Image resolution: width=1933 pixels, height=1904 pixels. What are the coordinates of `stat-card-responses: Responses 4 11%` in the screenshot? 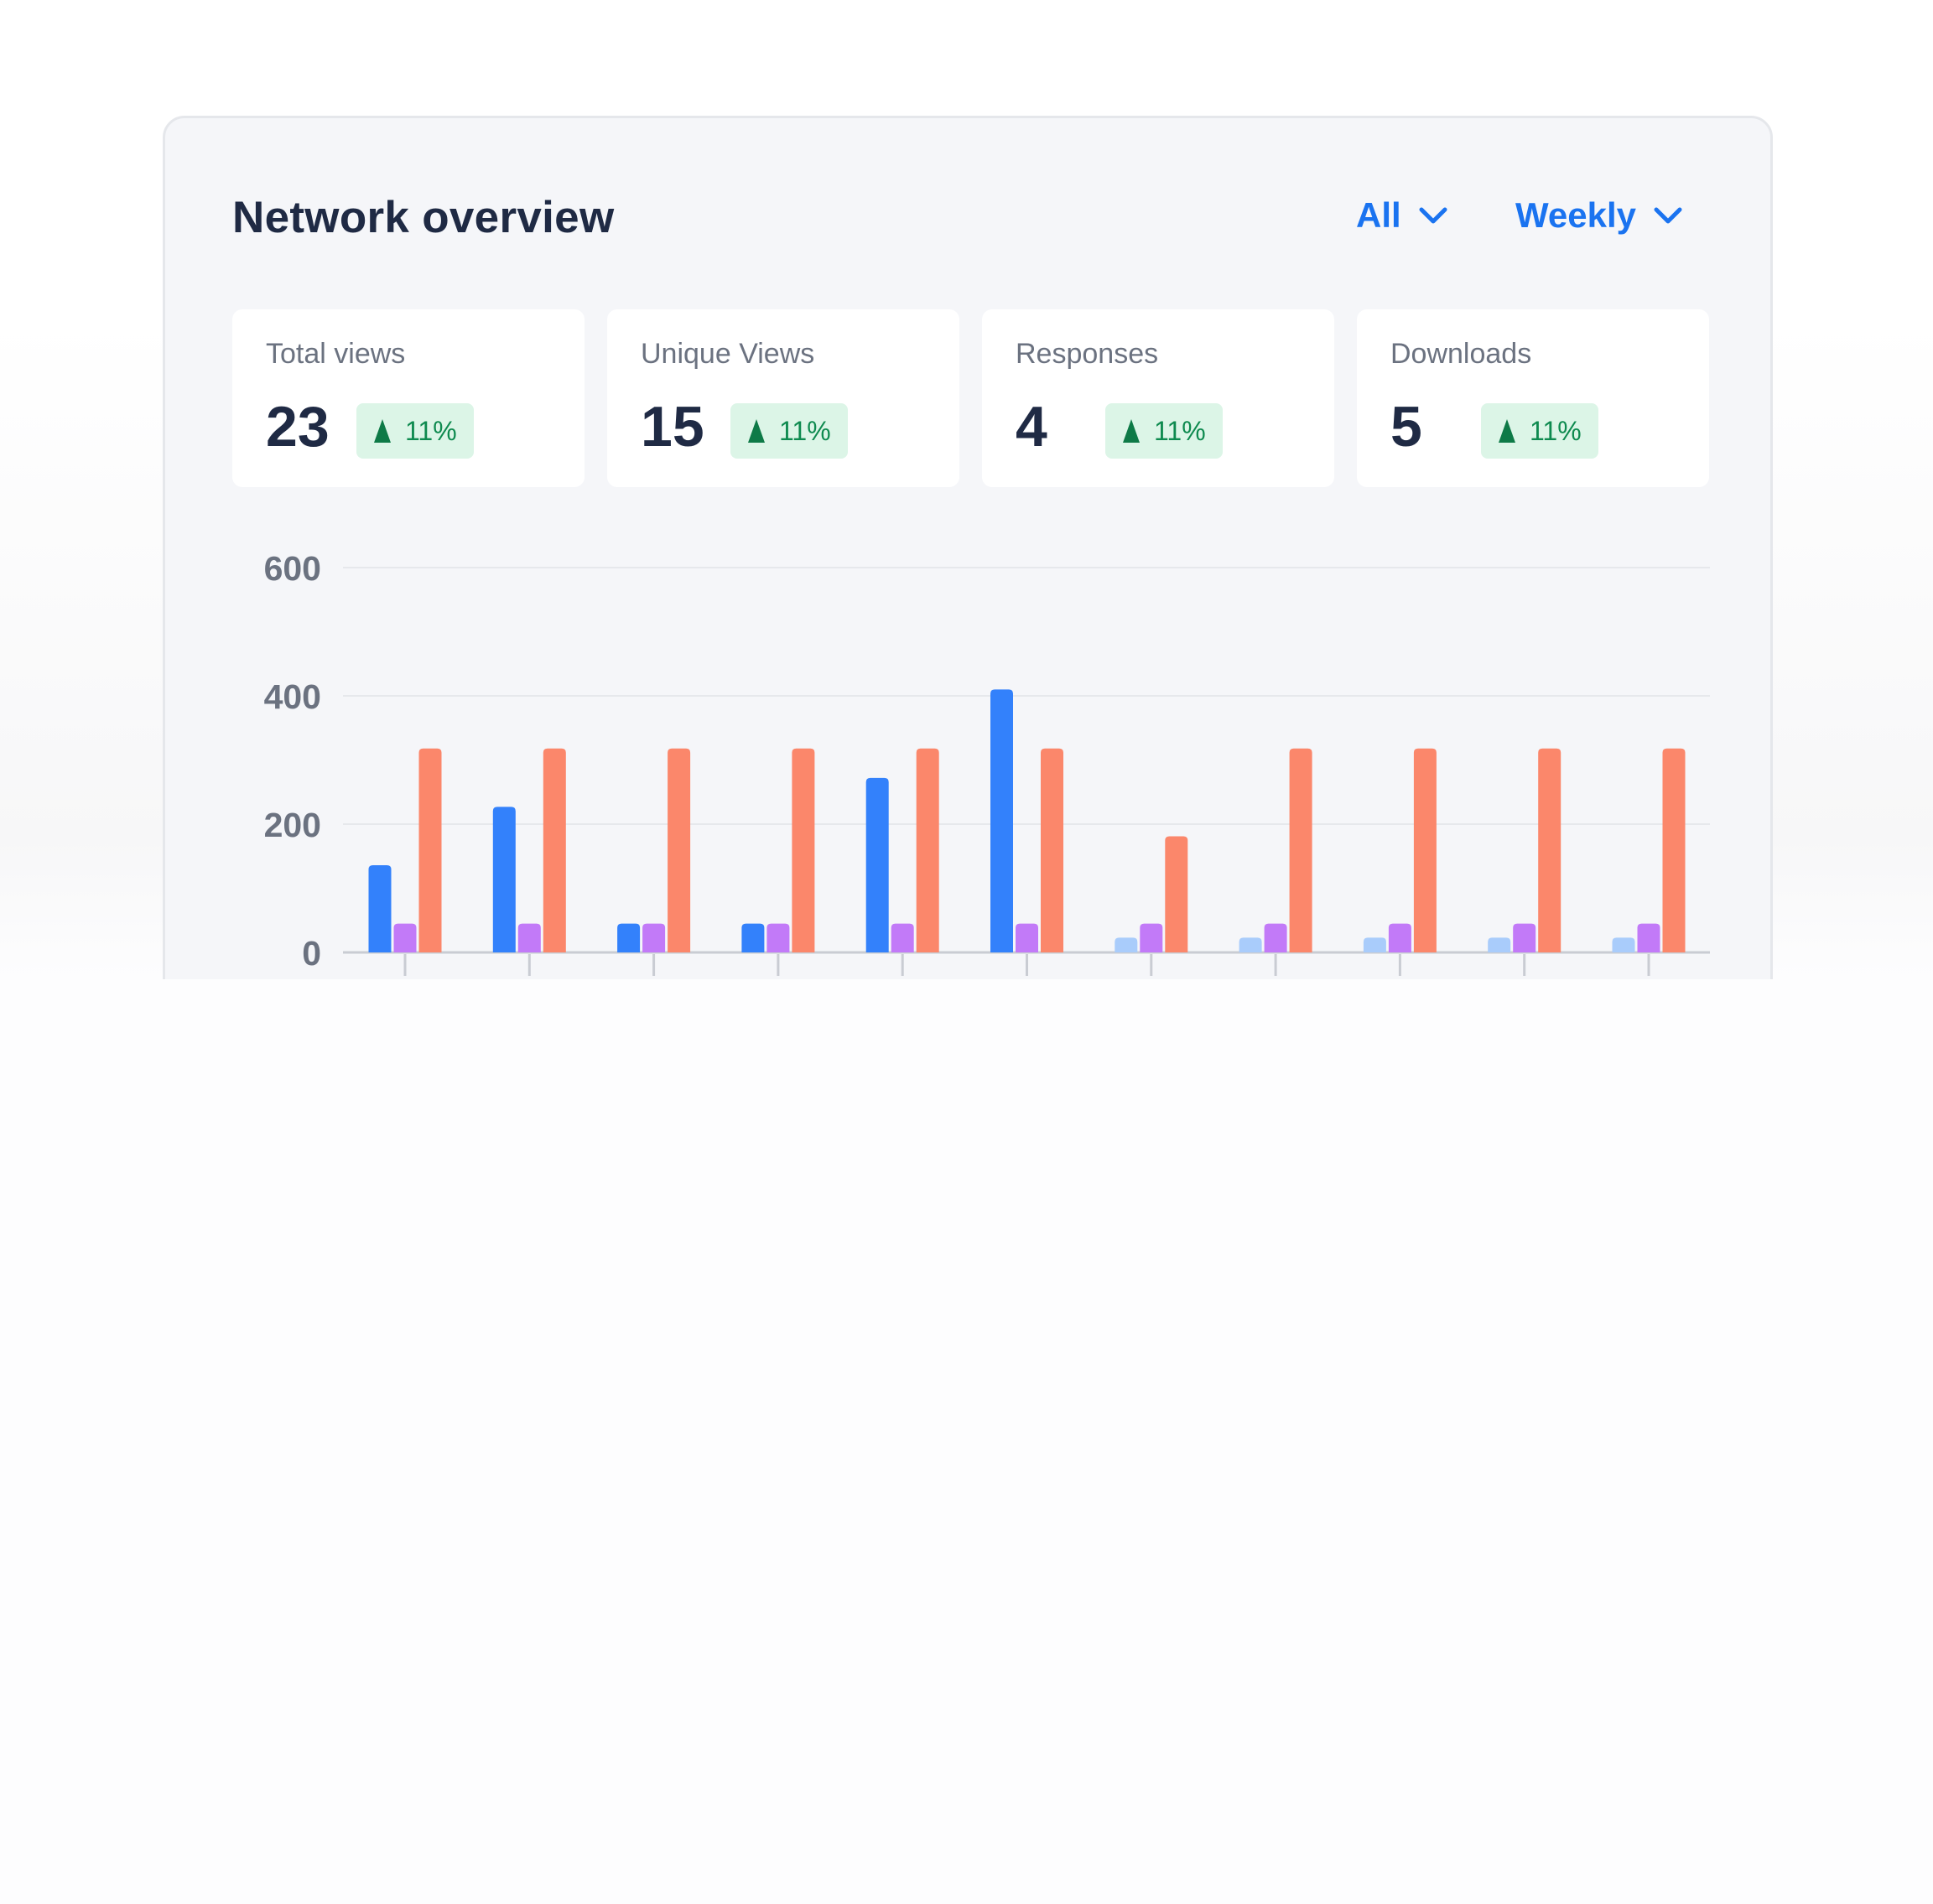 It's located at (1158, 398).